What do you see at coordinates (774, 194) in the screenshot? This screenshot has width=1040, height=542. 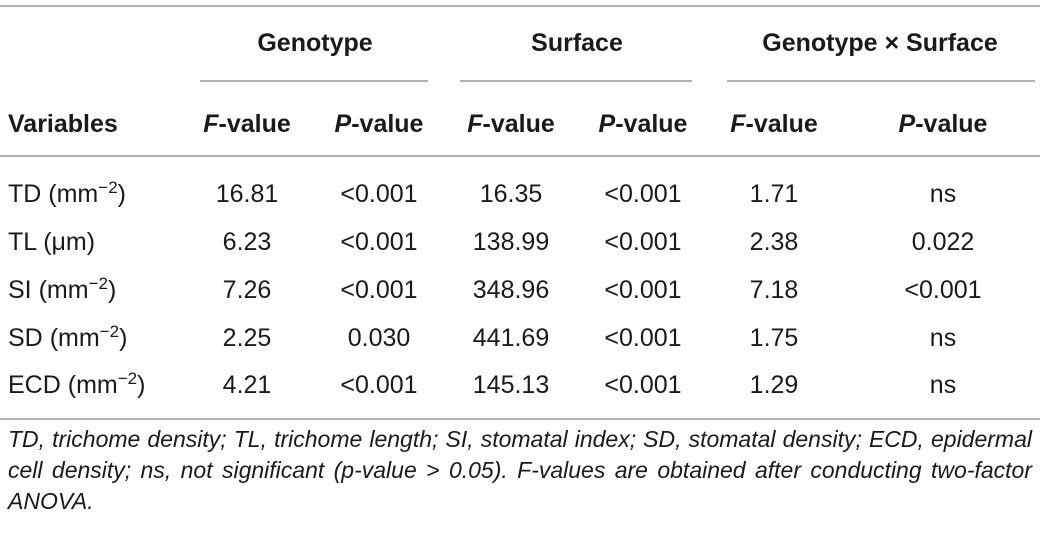 I see `table-cell: 1.71` at bounding box center [774, 194].